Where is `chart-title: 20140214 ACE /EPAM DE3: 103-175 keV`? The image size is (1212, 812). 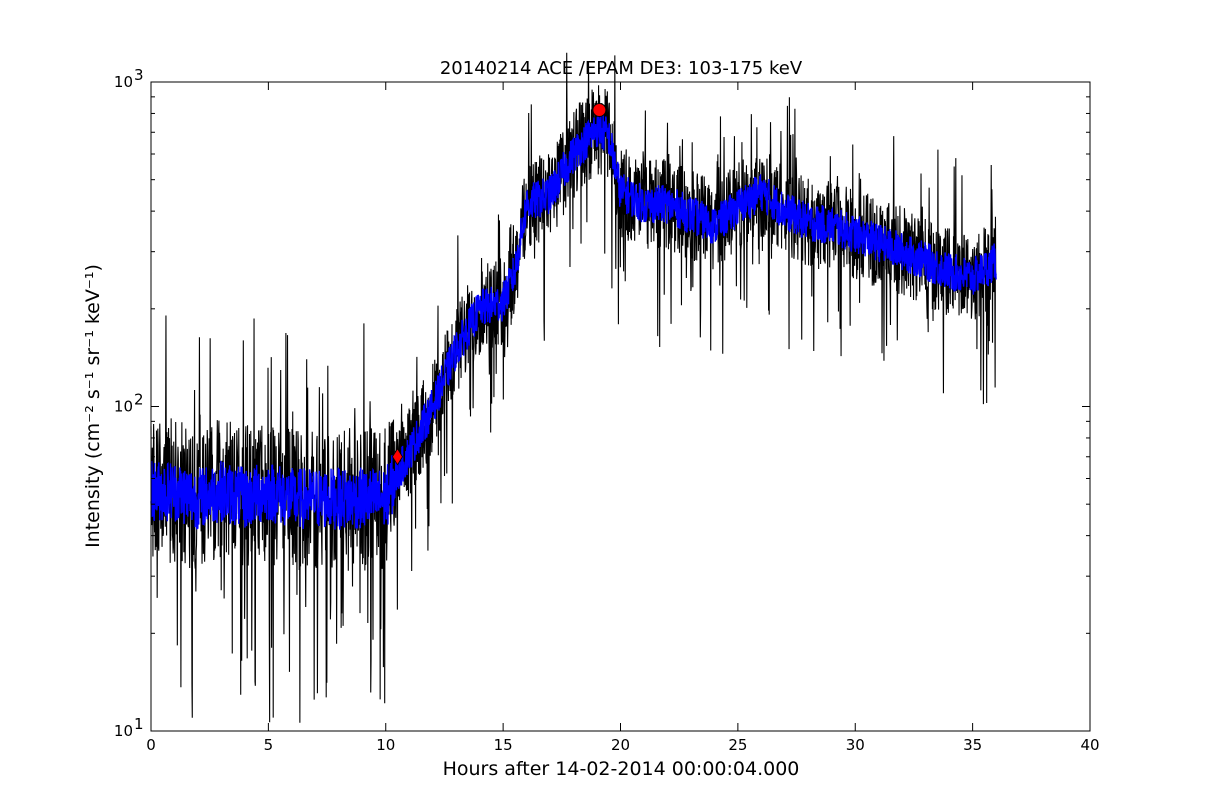
chart-title: 20140214 ACE /EPAM DE3: 103-175 keV is located at coordinates (621, 68).